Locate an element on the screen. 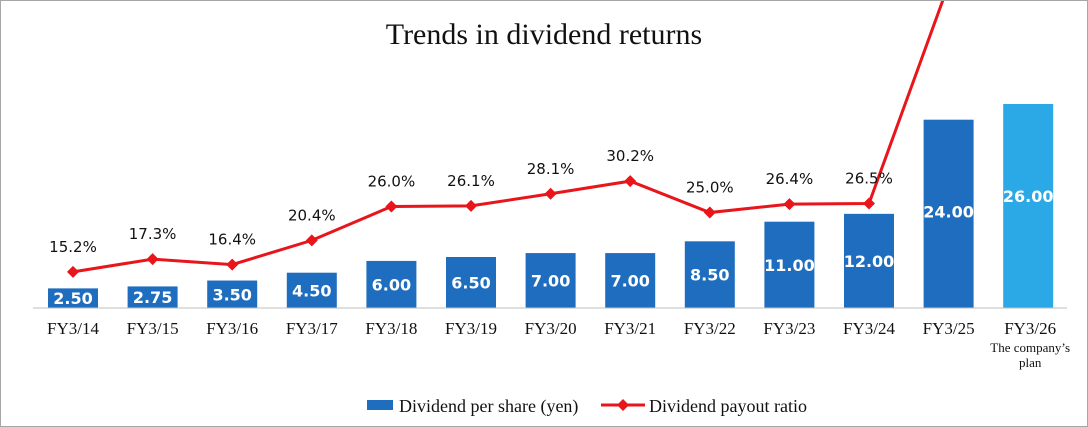 The height and width of the screenshot is (427, 1088). bar-value-label: 3.50 is located at coordinates (231, 294).